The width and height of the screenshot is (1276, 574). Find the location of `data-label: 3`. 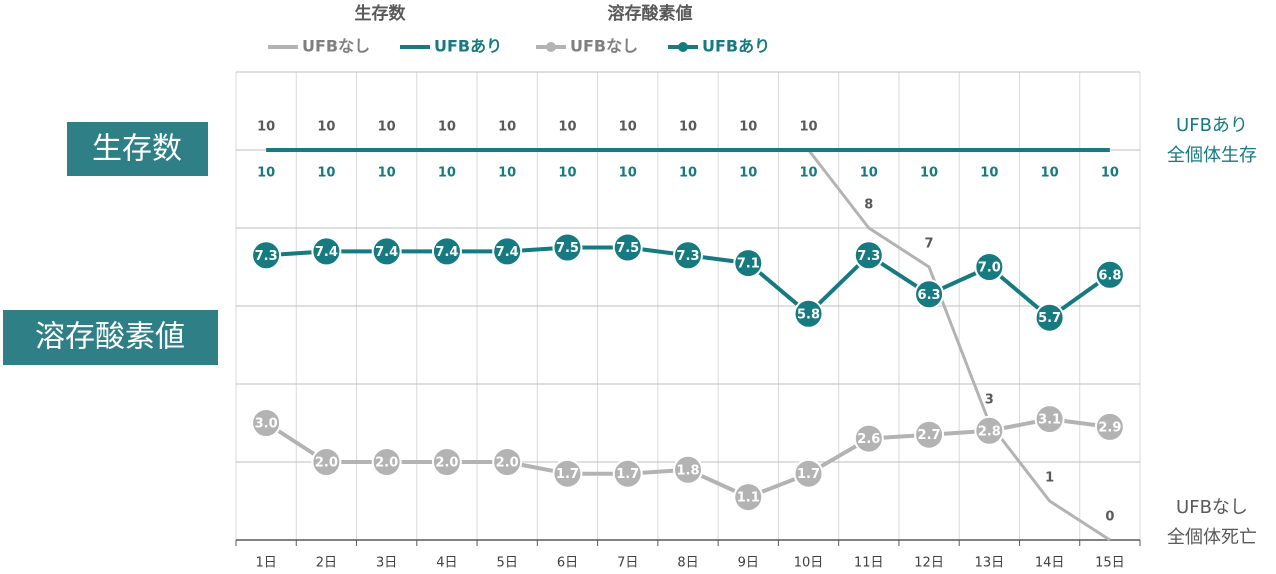

data-label: 3 is located at coordinates (989, 400).